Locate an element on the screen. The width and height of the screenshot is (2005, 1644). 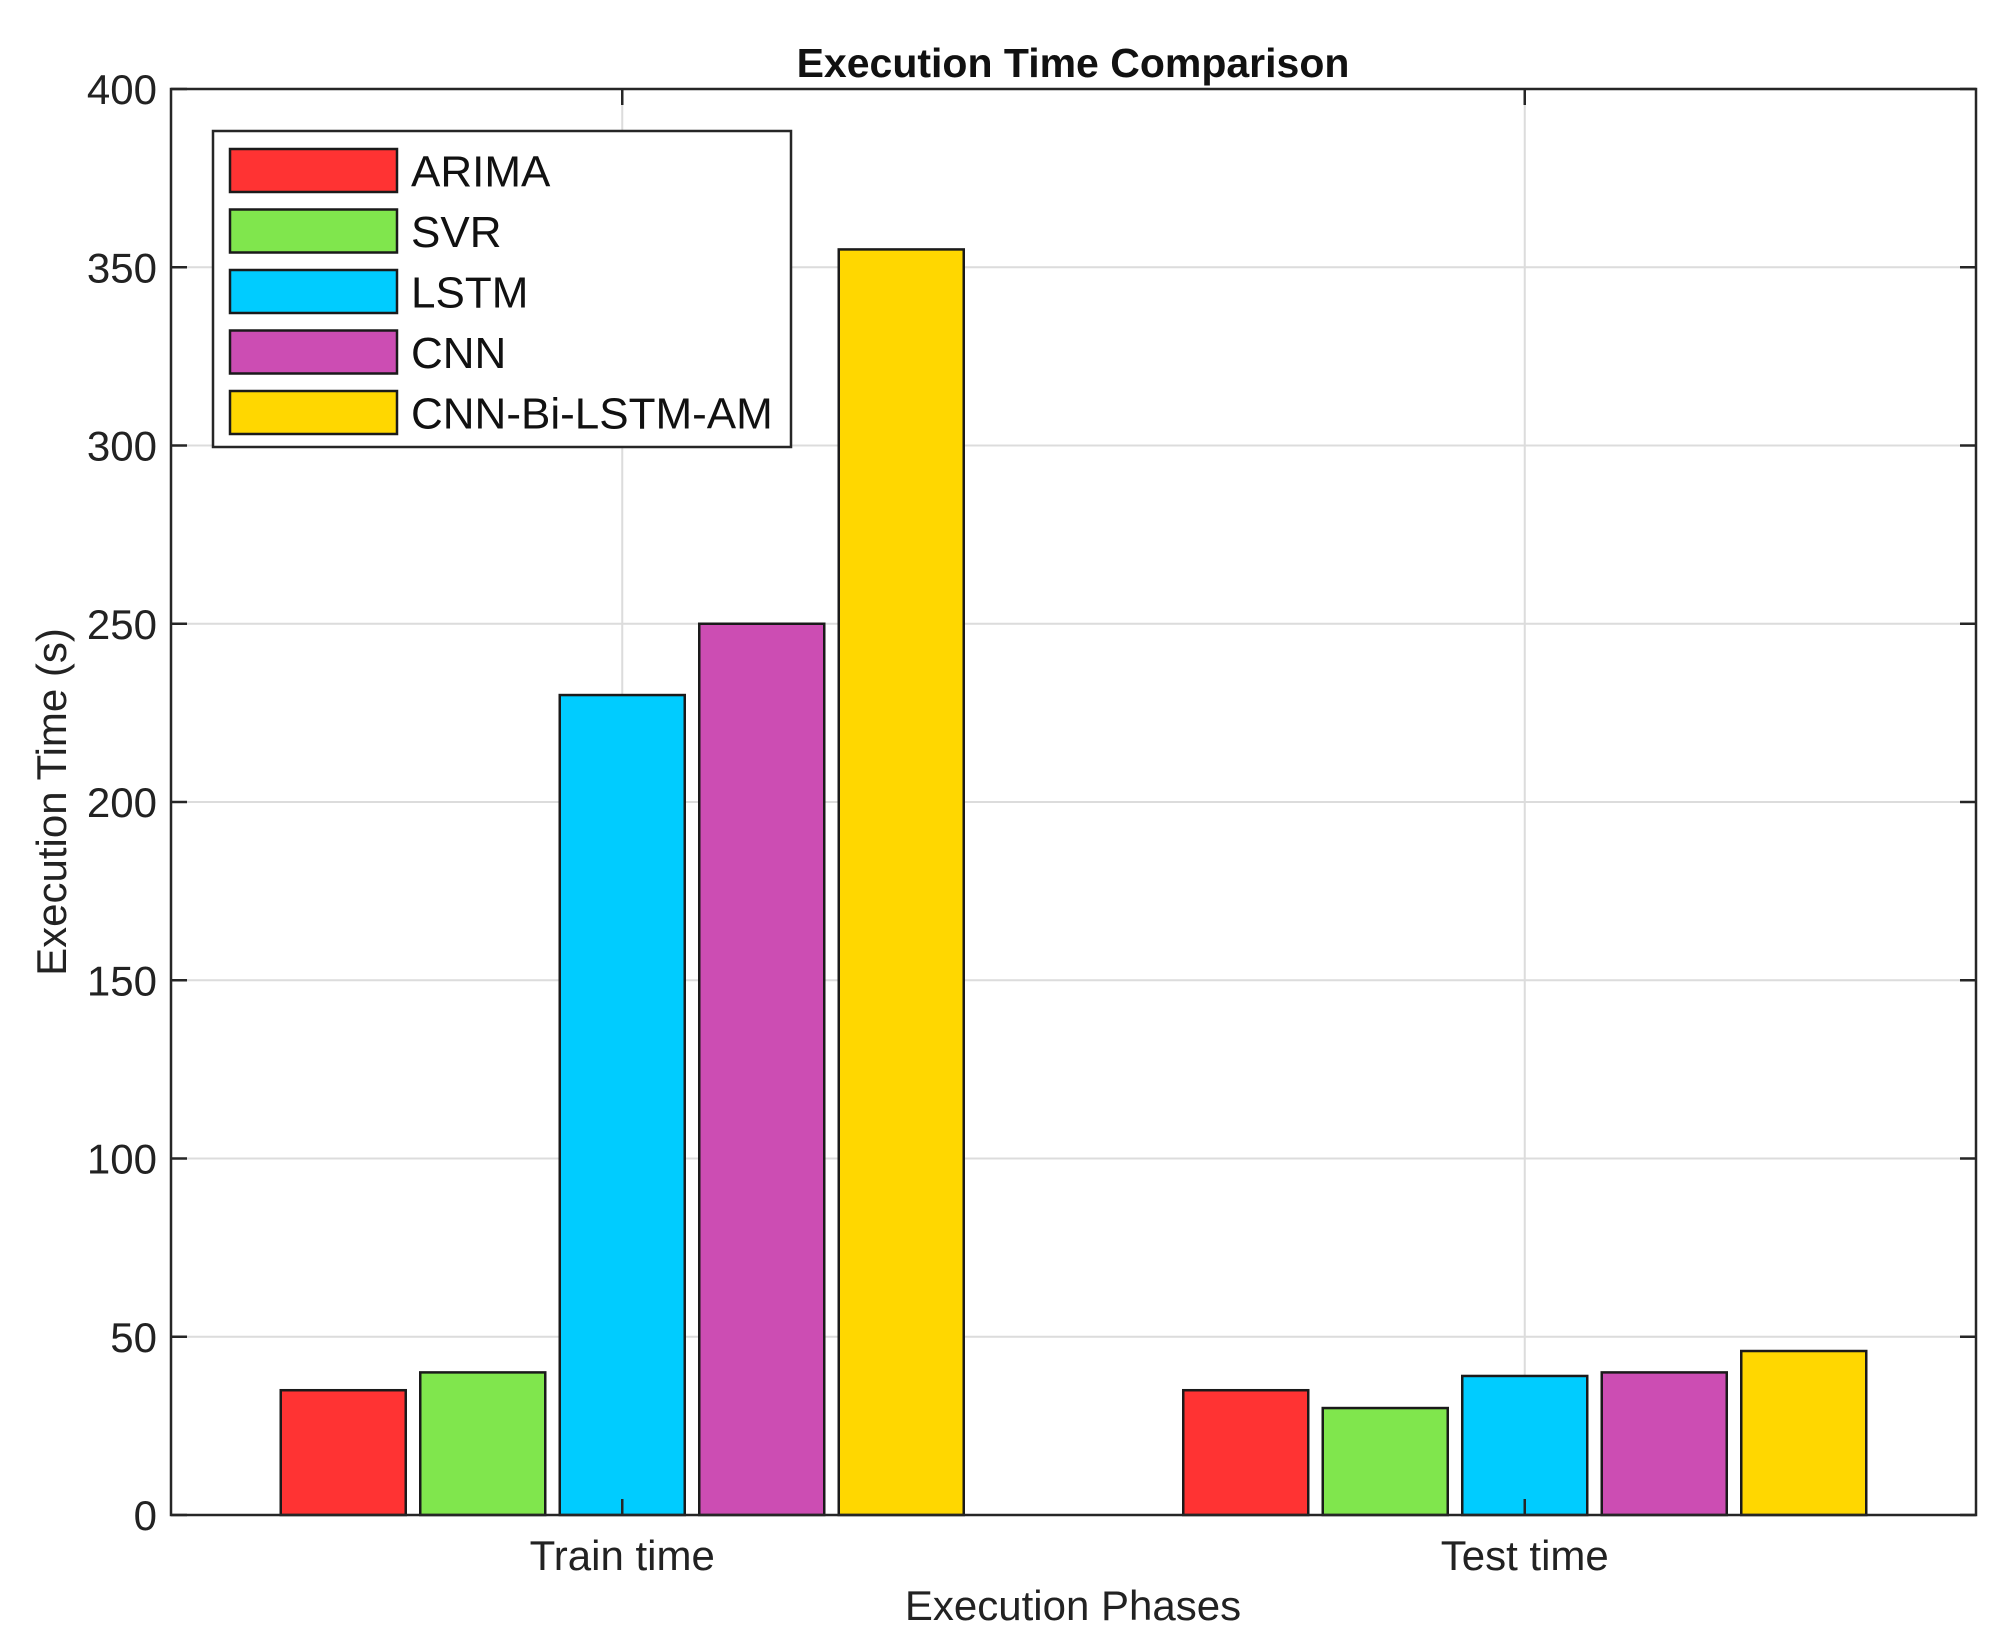
y-tick-label: 0 is located at coordinates (145, 1515).